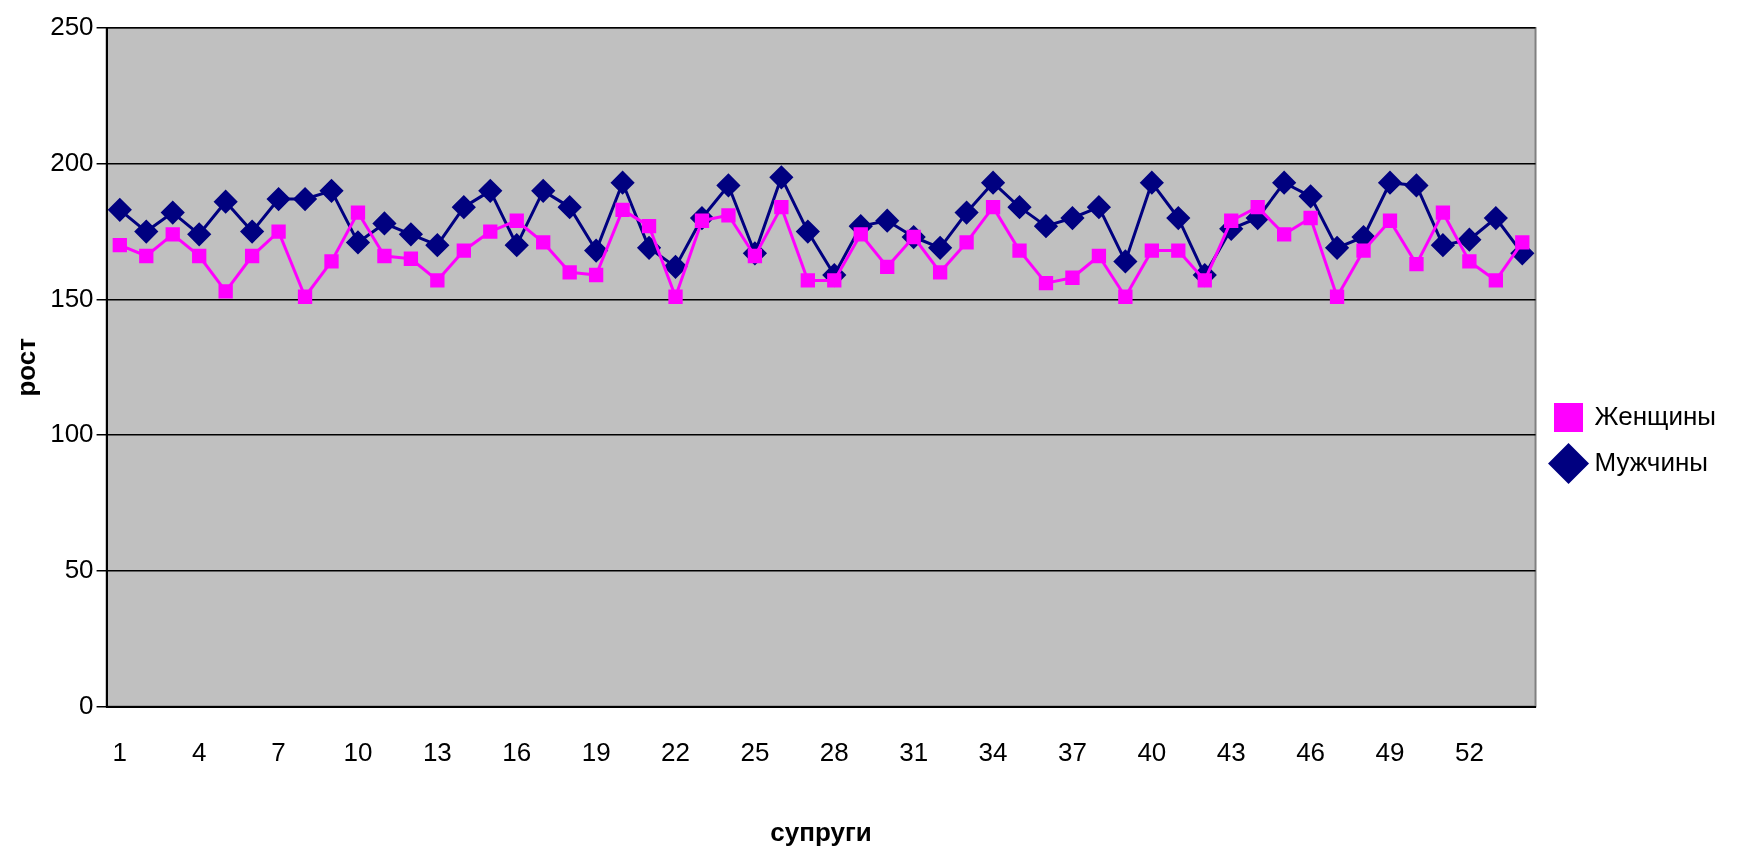 The height and width of the screenshot is (865, 1744). Describe the element at coordinates (72, 26) in the screenshot. I see `y-tick-label: 250` at that location.